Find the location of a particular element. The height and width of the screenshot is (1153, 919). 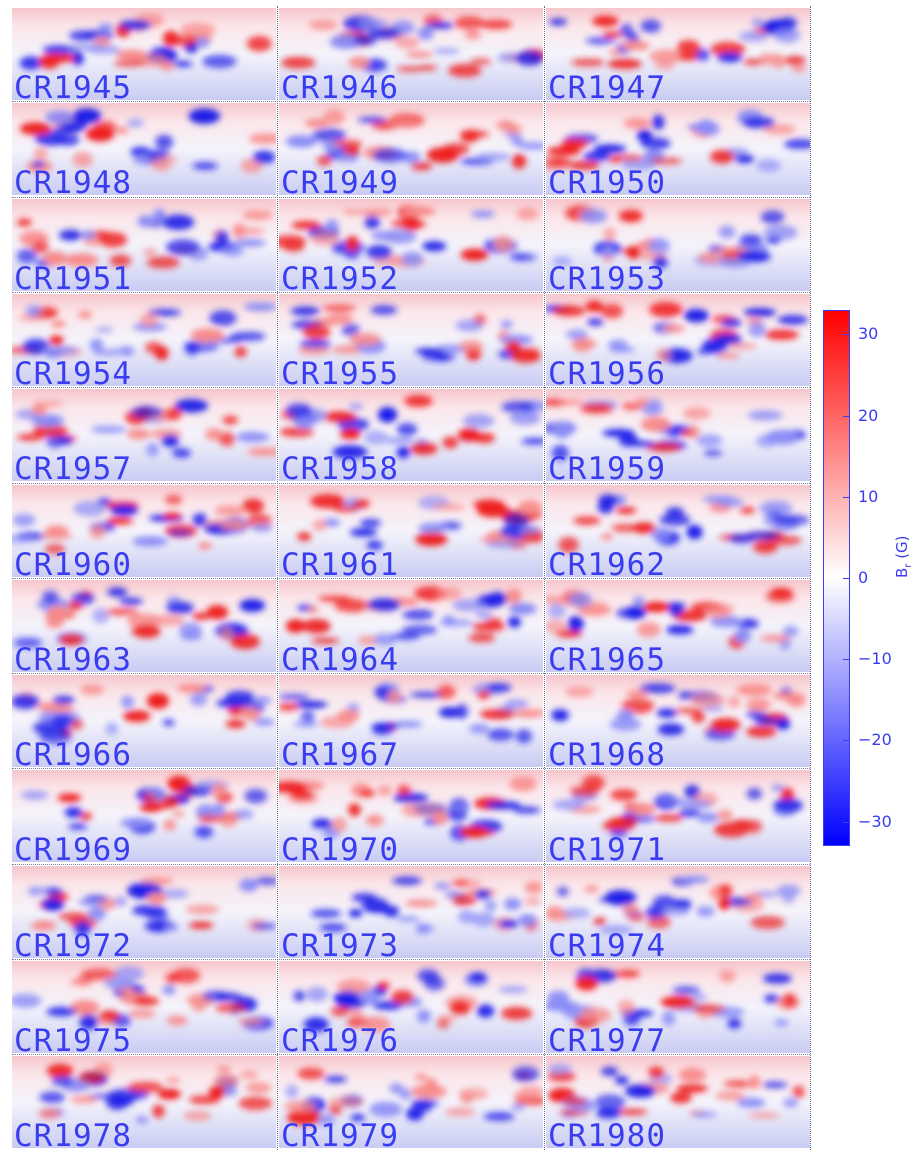

panel-label: CR1968 is located at coordinates (607, 752).